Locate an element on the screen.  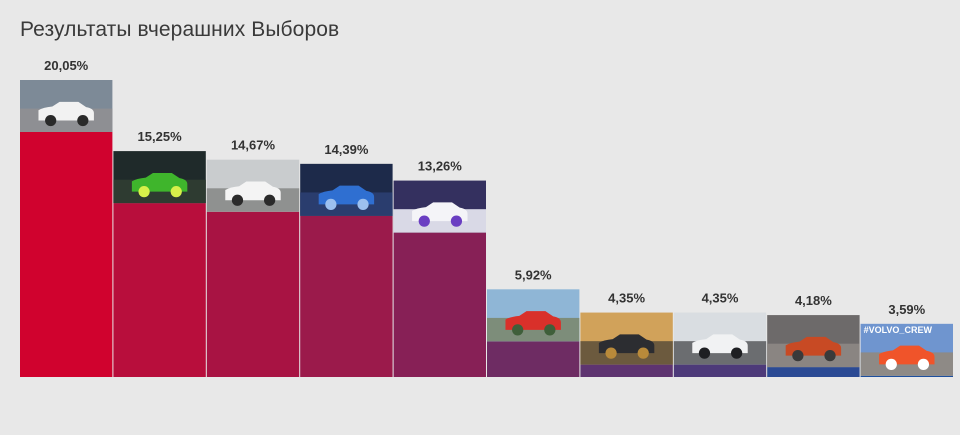
white-purple-car-image is located at coordinates (439, 206).